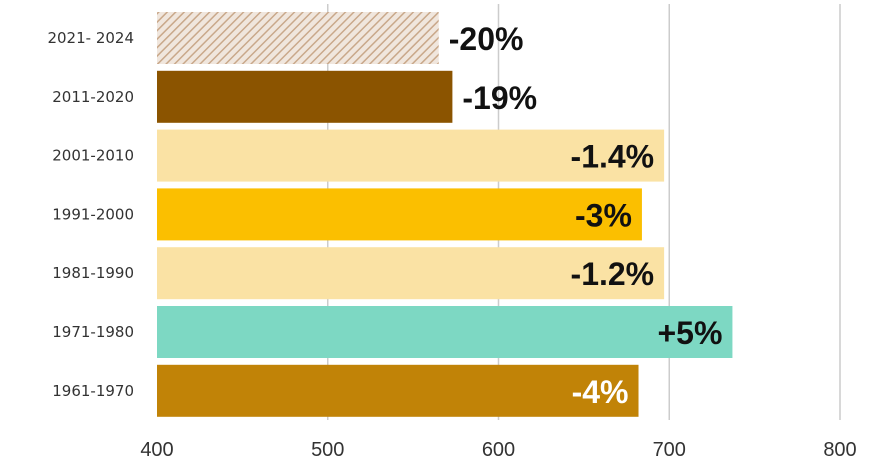 The height and width of the screenshot is (463, 880). I want to click on data-label: -19%, so click(499, 98).